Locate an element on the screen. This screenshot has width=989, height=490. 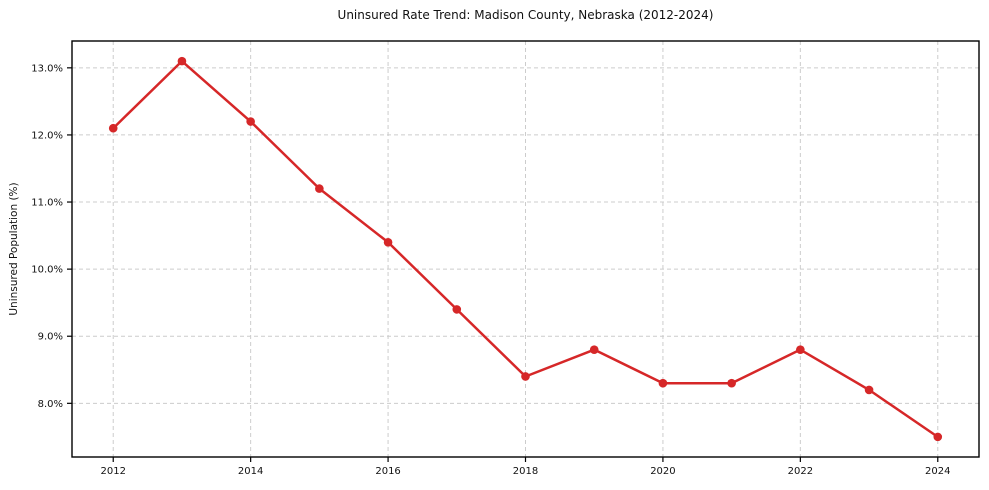
y-tick-label: 10.0% is located at coordinates (47, 270).